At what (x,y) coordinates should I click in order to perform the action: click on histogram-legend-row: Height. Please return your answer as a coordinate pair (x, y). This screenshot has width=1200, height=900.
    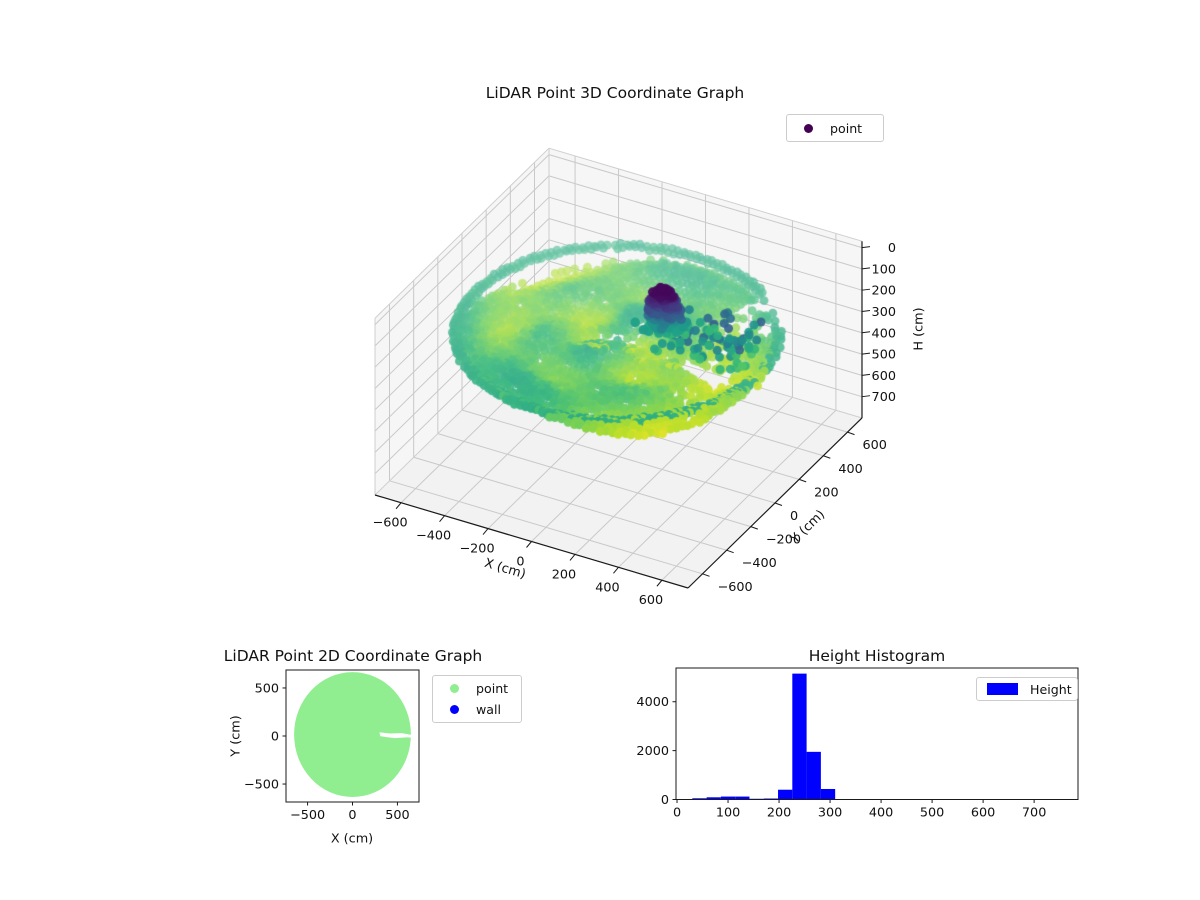
    Looking at the image, I should click on (1028, 689).